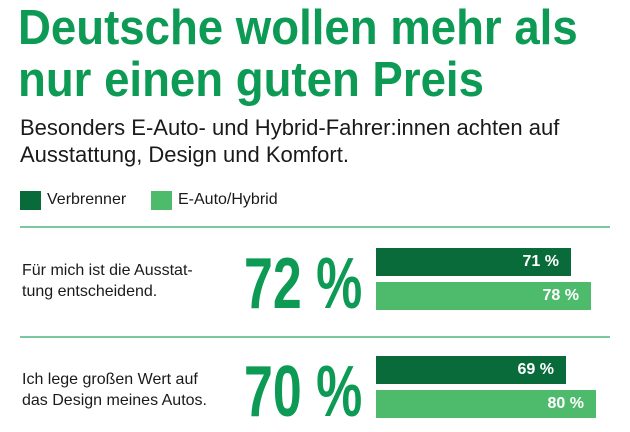  What do you see at coordinates (473, 262) in the screenshot?
I see `bar-1-verbrenner: 71 %` at bounding box center [473, 262].